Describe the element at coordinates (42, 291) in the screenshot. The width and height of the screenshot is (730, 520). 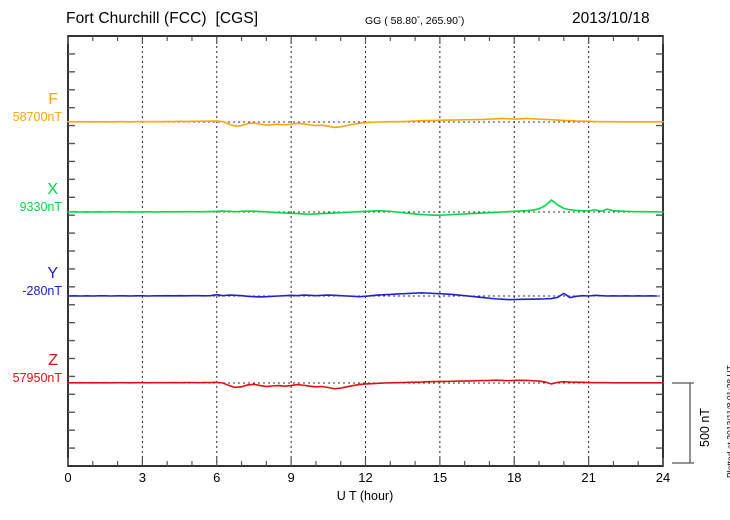
I see `component-value-y: -280nT` at that location.